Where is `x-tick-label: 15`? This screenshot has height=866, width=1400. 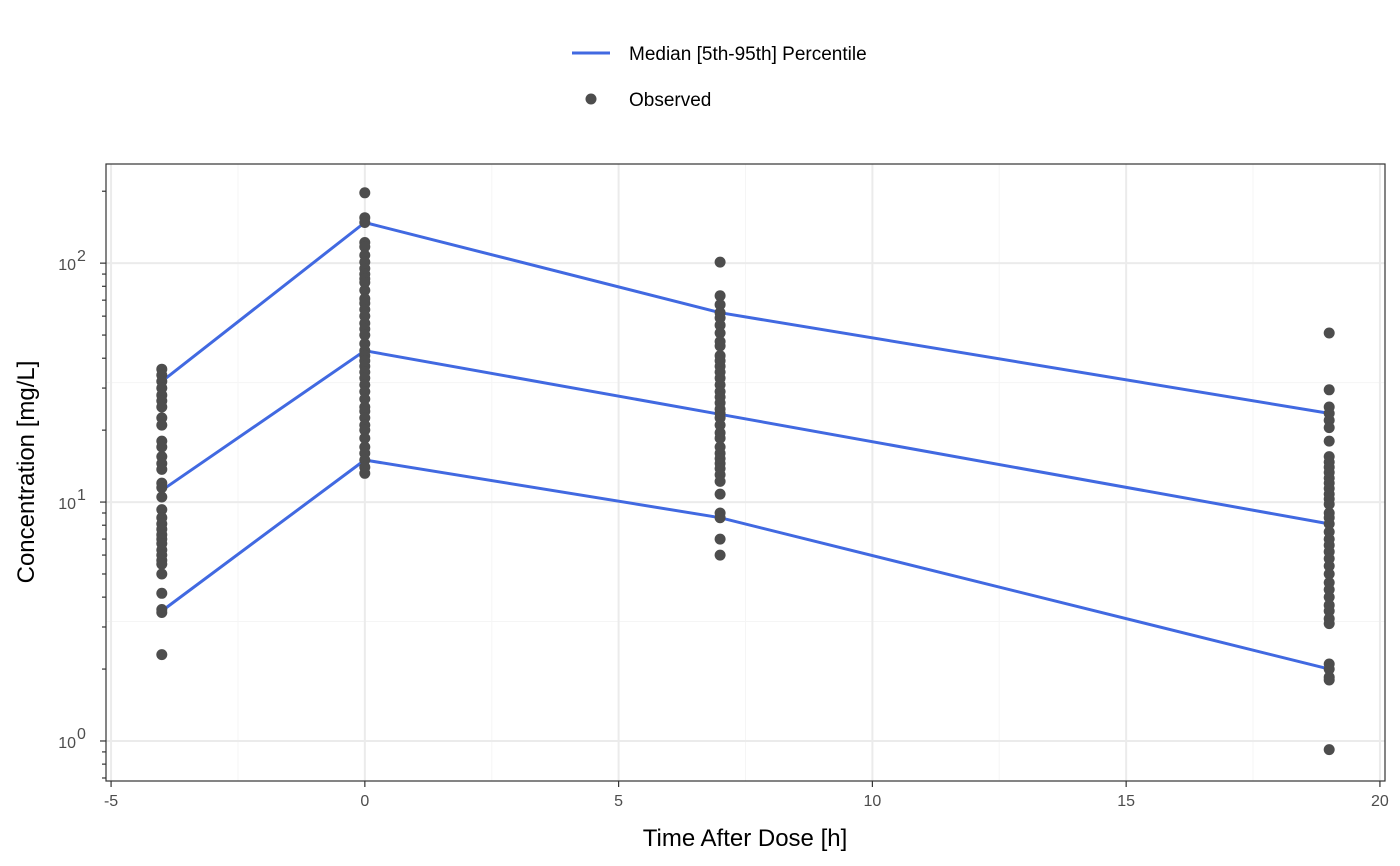
x-tick-label: 15 is located at coordinates (1126, 801).